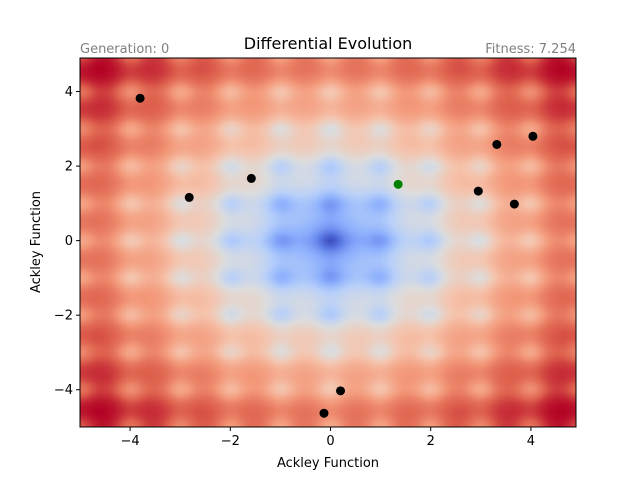 This screenshot has width=640, height=480. Describe the element at coordinates (328, 43) in the screenshot. I see `chart-title: Differential Evolution` at that location.